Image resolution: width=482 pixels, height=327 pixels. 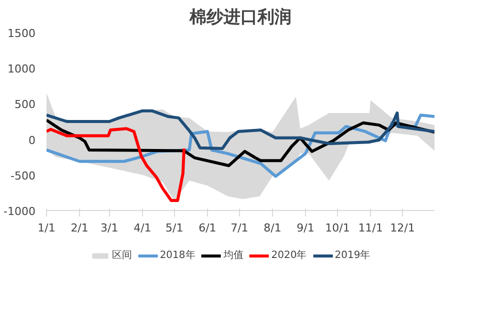 What do you see at coordinates (32, 140) in the screenshot?
I see `y-tick-label: 0` at bounding box center [32, 140].